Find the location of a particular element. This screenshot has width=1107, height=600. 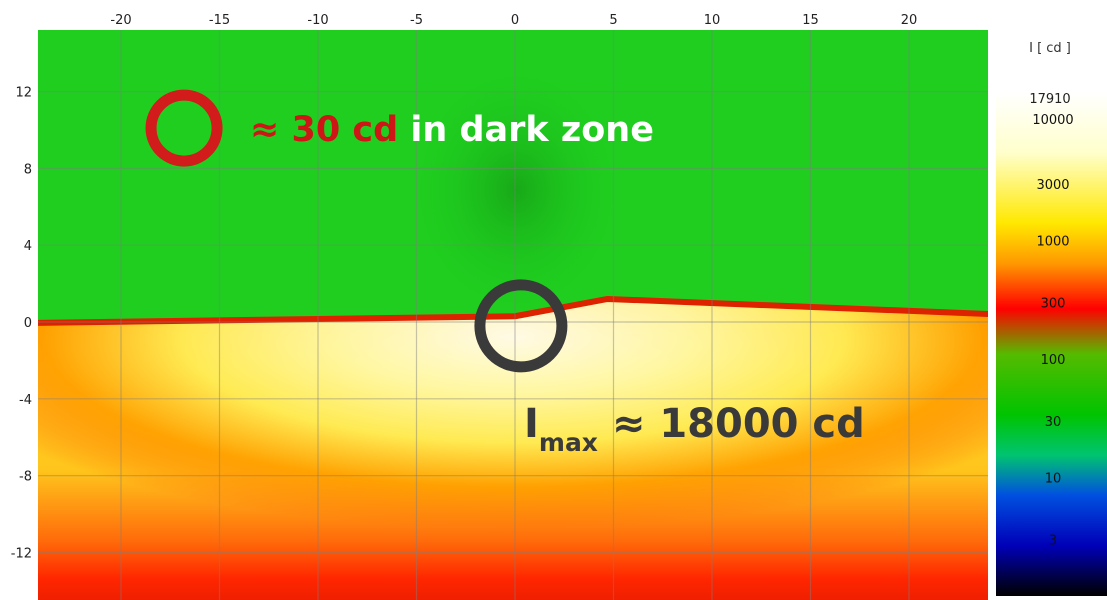

colorbar-title: I [ cd ] is located at coordinates (1050, 48).